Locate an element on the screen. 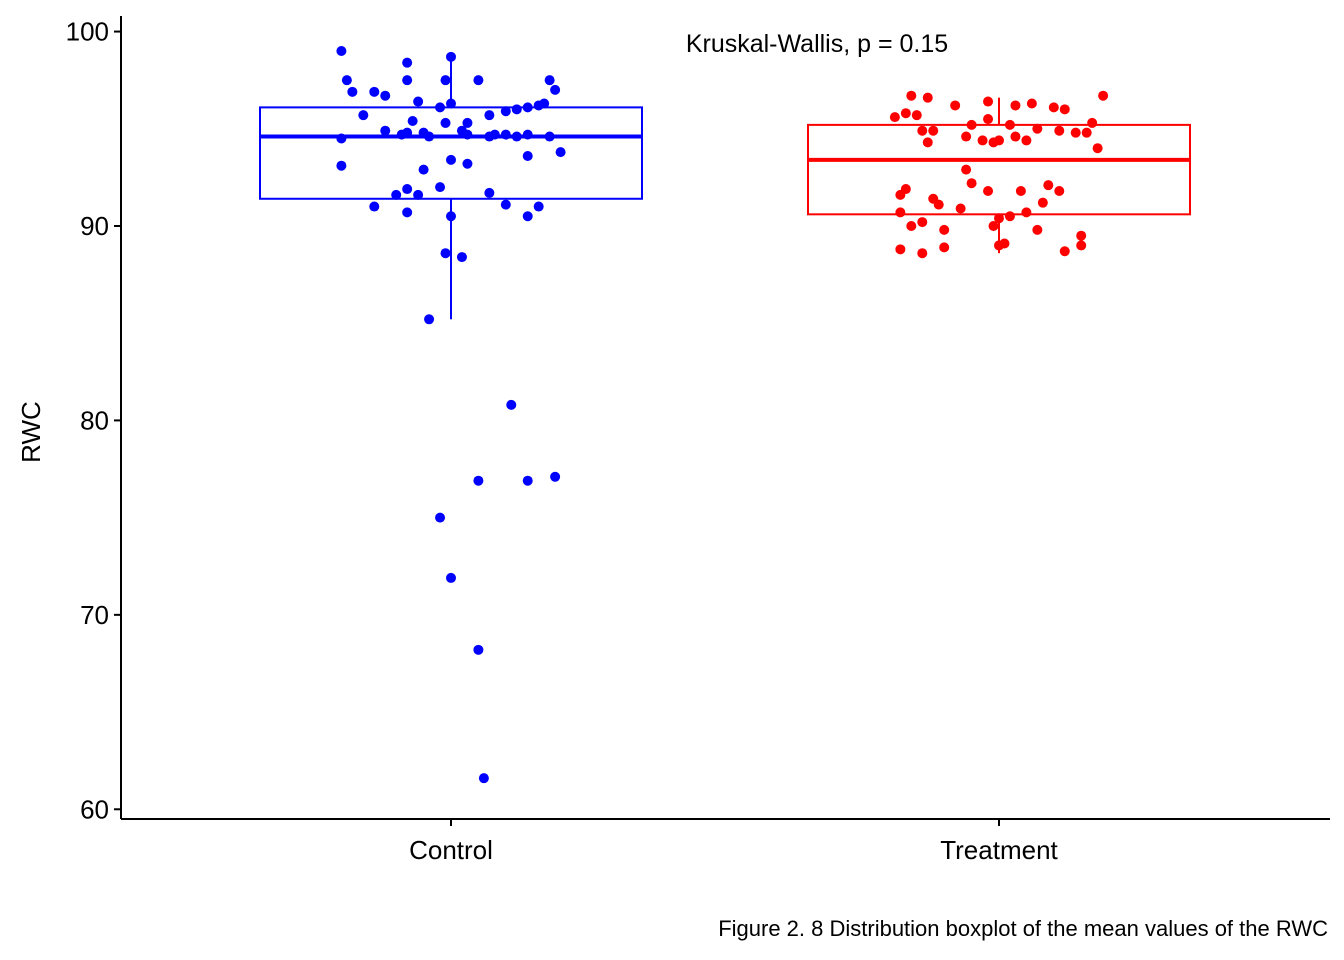 This screenshot has height=960, width=1344. y-tick-label: 80 is located at coordinates (94, 420).